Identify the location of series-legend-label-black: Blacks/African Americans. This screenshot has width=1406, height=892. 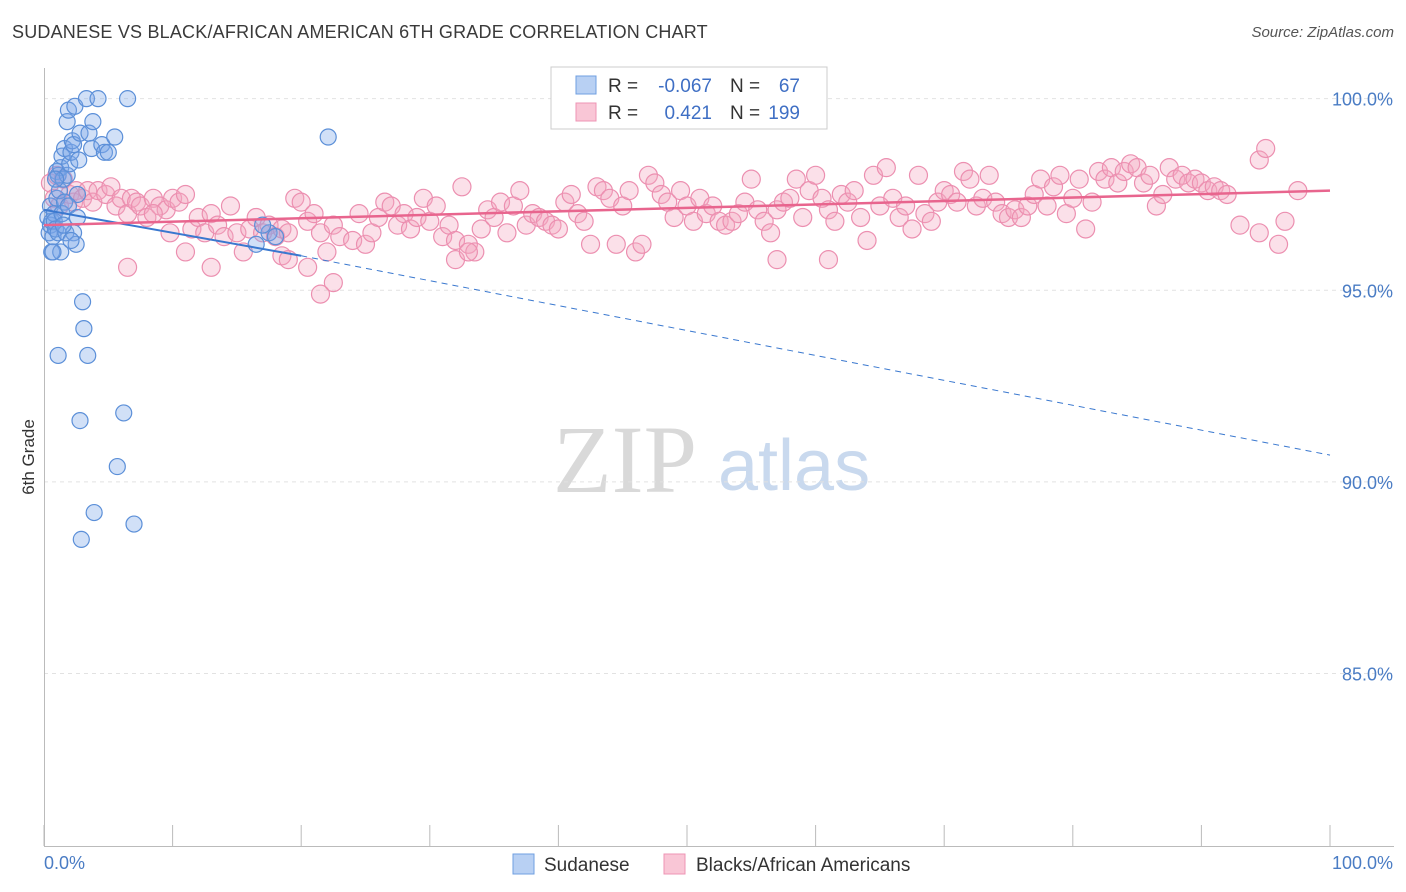
(803, 865).